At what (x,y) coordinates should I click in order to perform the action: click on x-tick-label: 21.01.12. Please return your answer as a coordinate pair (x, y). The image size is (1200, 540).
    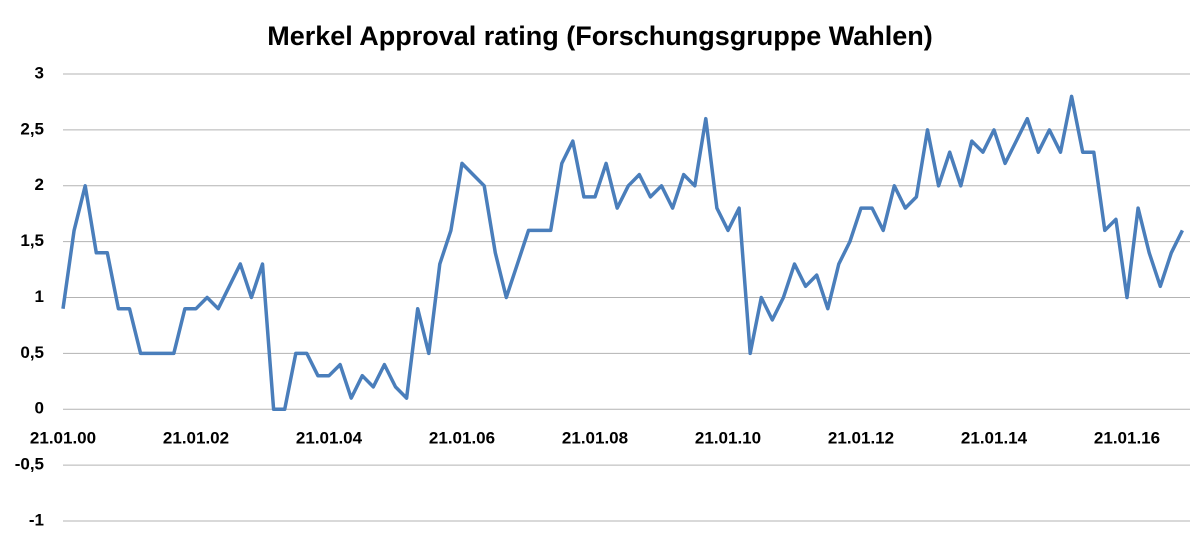
    Looking at the image, I should click on (861, 437).